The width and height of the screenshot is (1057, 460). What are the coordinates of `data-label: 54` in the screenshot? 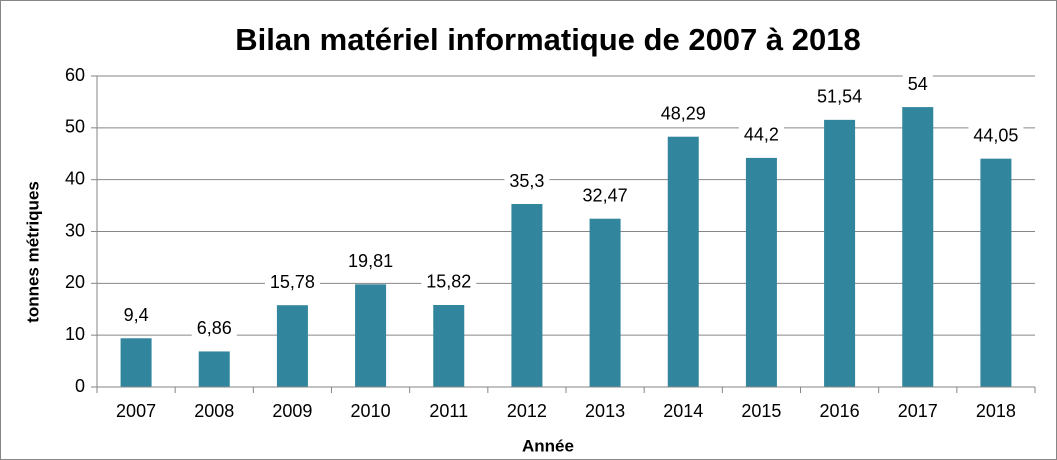 It's located at (918, 84).